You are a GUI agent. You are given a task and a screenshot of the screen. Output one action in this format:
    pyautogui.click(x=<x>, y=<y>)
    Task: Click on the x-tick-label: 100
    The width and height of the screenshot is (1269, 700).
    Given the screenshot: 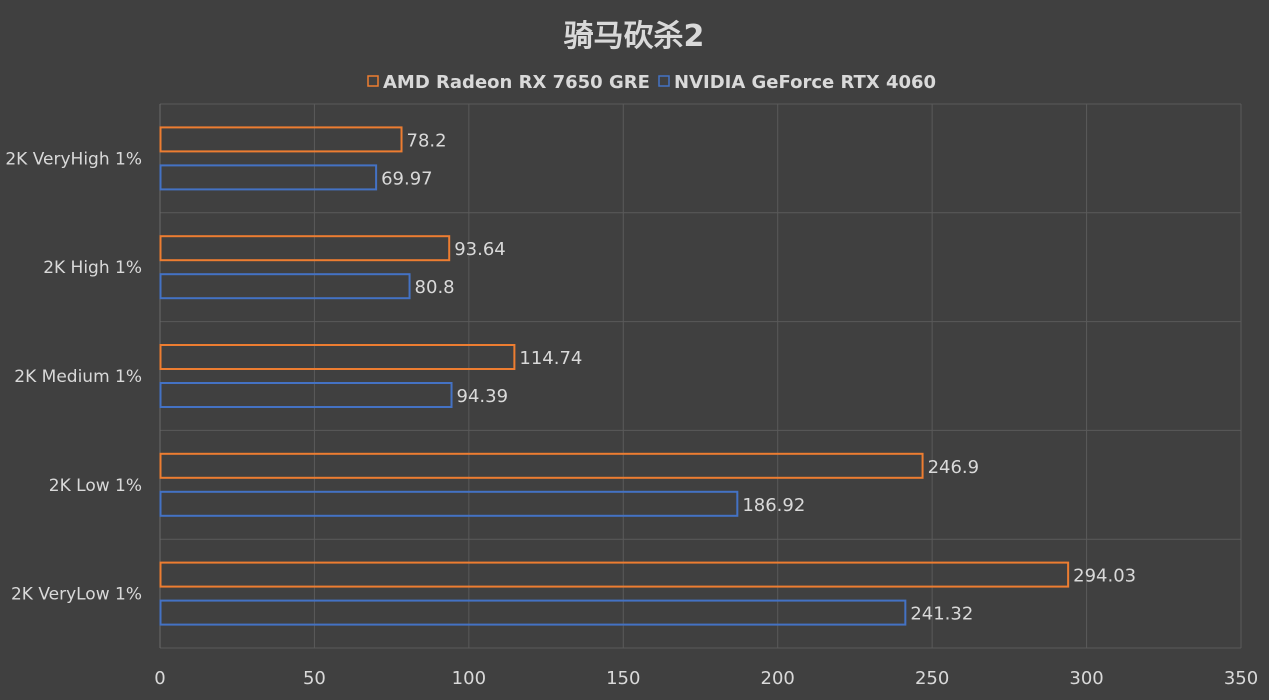 What is the action you would take?
    pyautogui.click(x=469, y=678)
    